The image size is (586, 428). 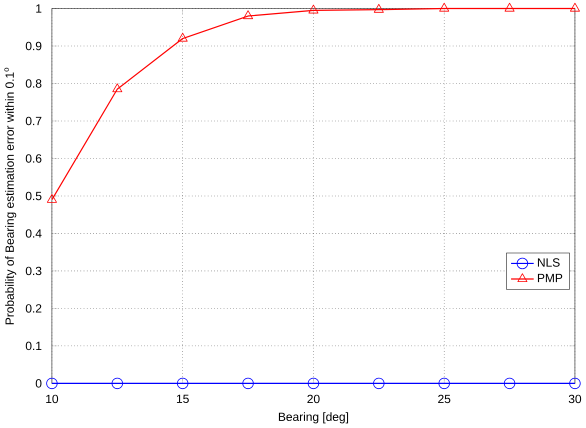 I want to click on x-tick-label: 30, so click(x=575, y=399).